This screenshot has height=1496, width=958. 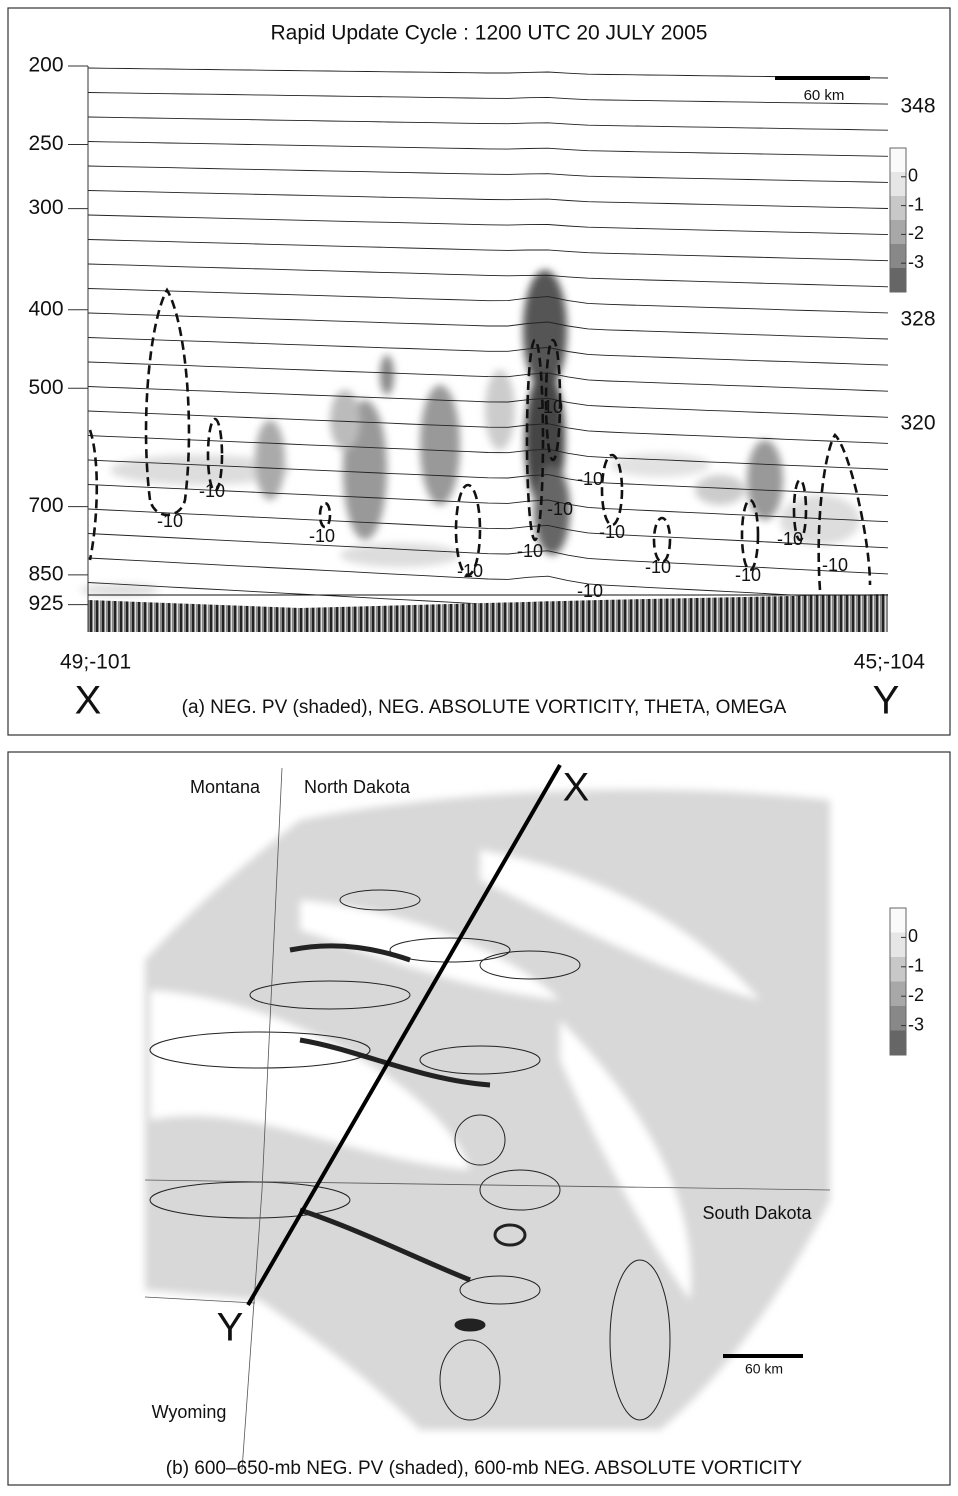 I want to click on y-tick-label: 925, so click(x=45, y=603).